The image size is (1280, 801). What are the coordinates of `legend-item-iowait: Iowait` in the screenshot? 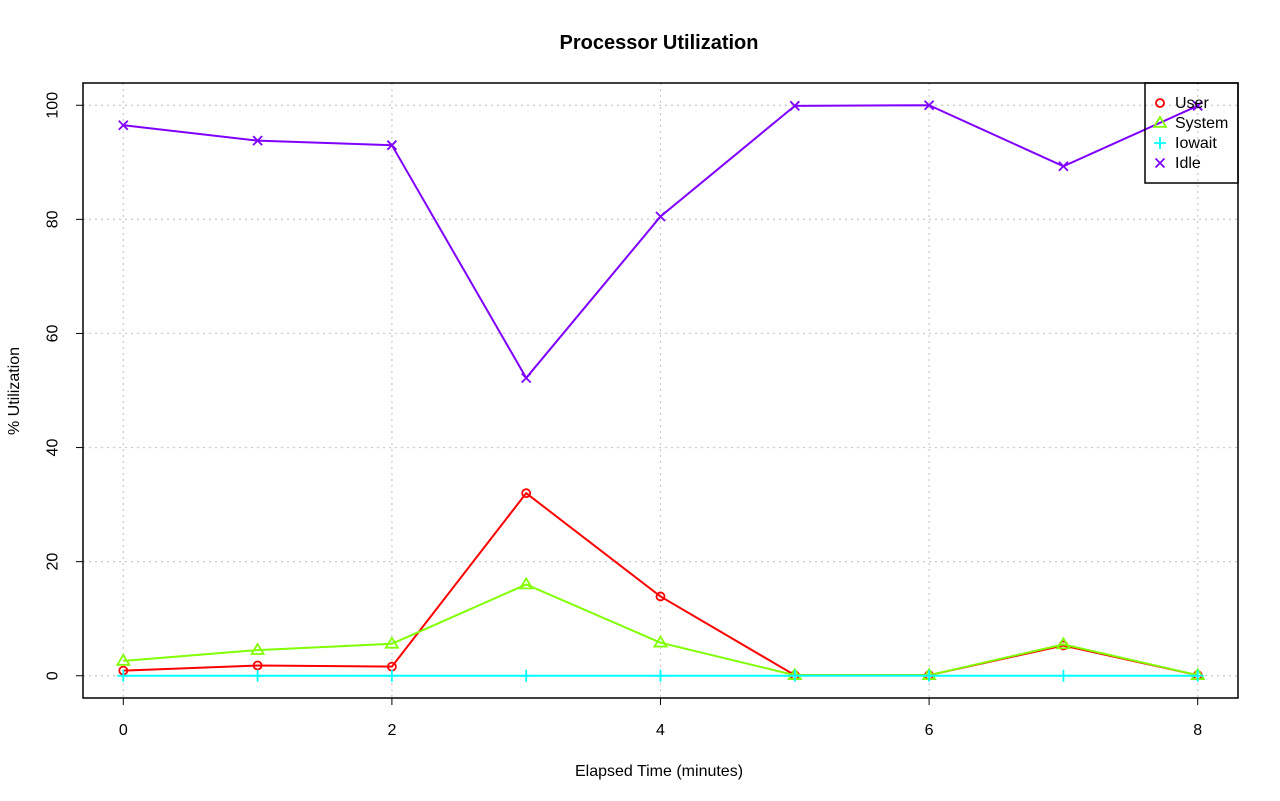 It's located at (1185, 143).